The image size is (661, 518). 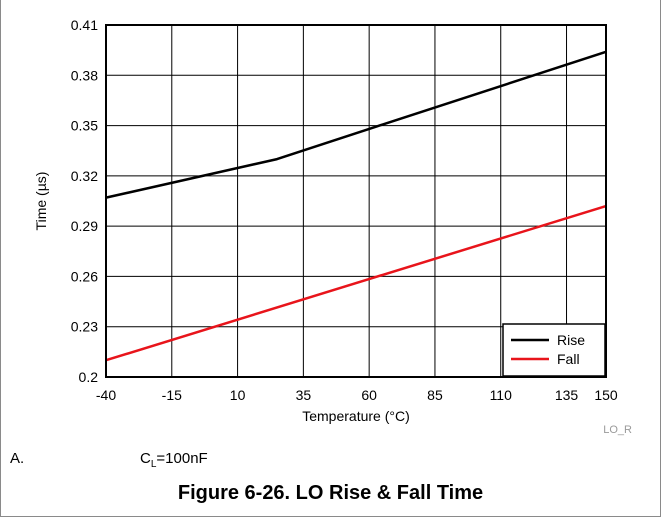 I want to click on y-axis-ticks: 0.2 0.23 0.26 0.29 0.32 0.35 0.38 0.41, so click(x=84, y=201).